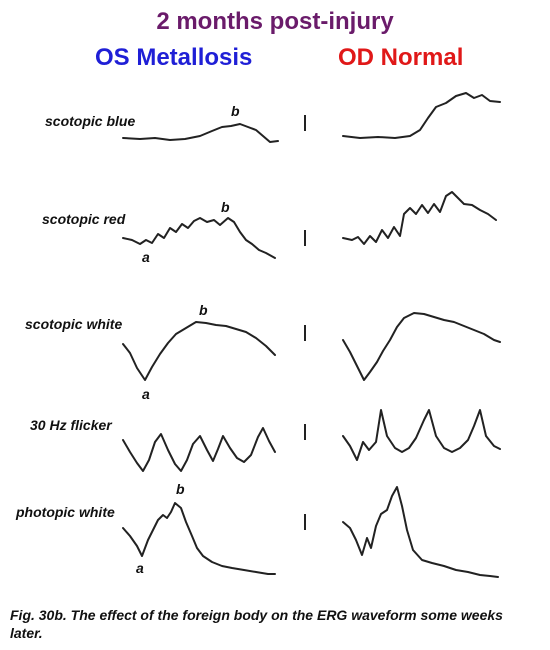  Describe the element at coordinates (421, 435) in the screenshot. I see `od-30hz-flicker-trace` at that location.